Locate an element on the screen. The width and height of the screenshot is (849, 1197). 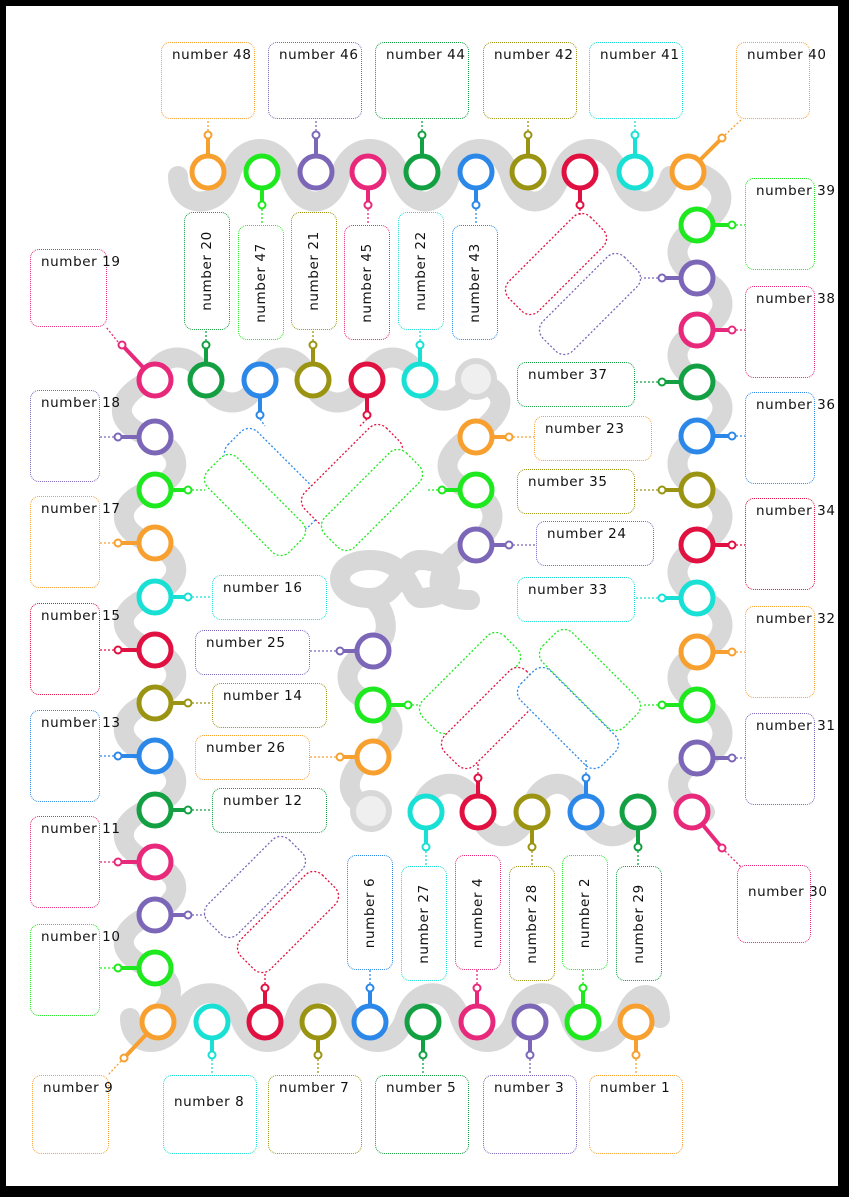
label-box-13: number 13 is located at coordinates (75, 756).